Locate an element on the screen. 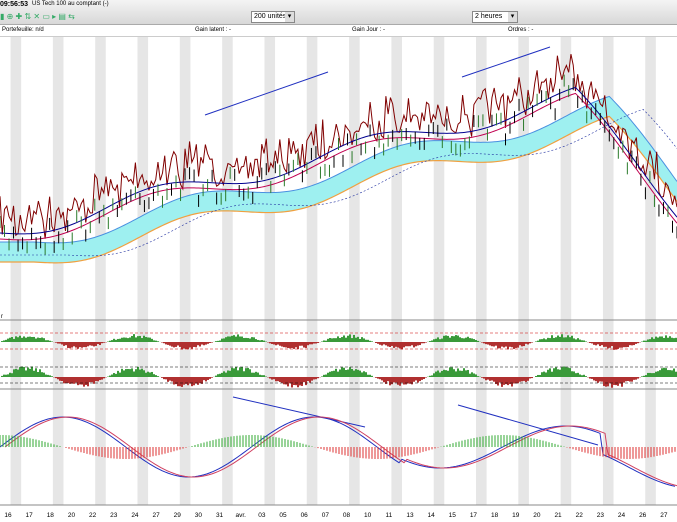  daily: Gain Jour : - is located at coordinates (369, 30).